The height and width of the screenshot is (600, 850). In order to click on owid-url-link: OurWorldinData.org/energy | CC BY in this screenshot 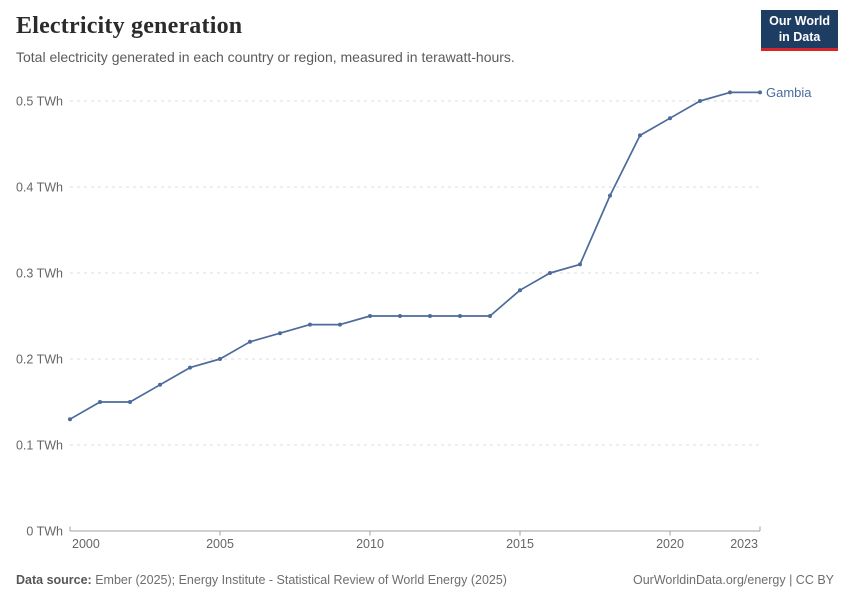, I will do `click(733, 580)`.